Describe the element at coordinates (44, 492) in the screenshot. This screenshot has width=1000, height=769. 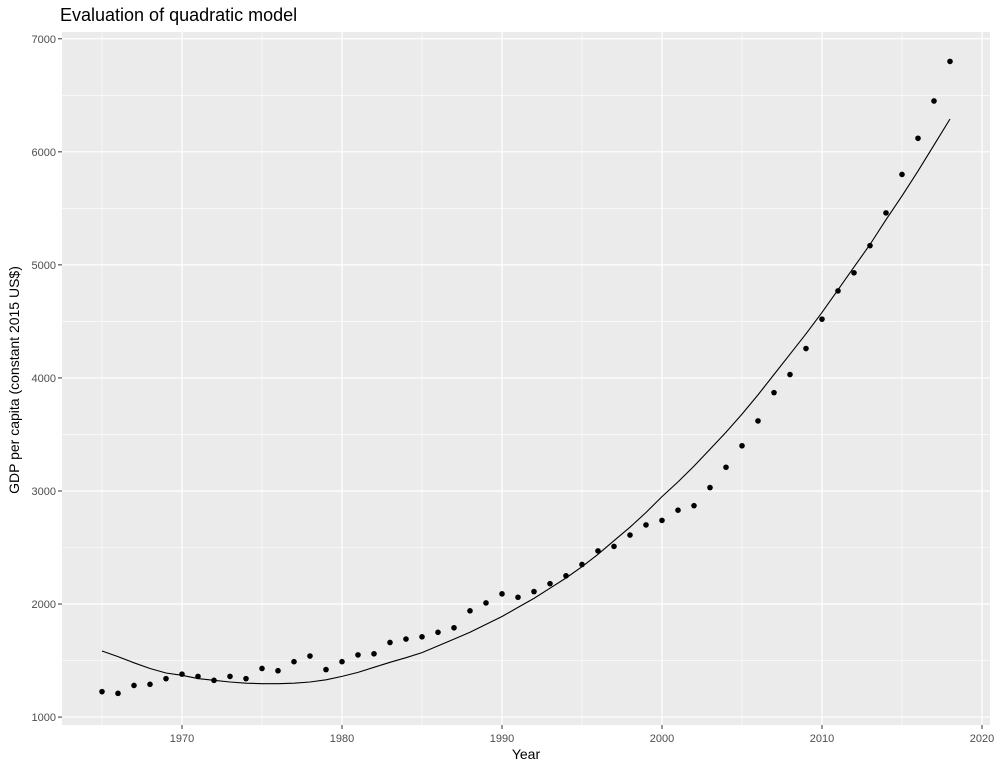
I see `y-tick-label: 3000` at that location.